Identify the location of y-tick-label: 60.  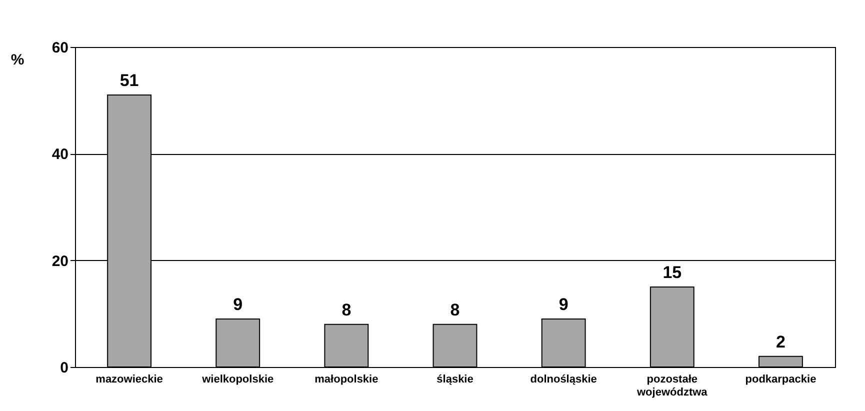
(60, 48).